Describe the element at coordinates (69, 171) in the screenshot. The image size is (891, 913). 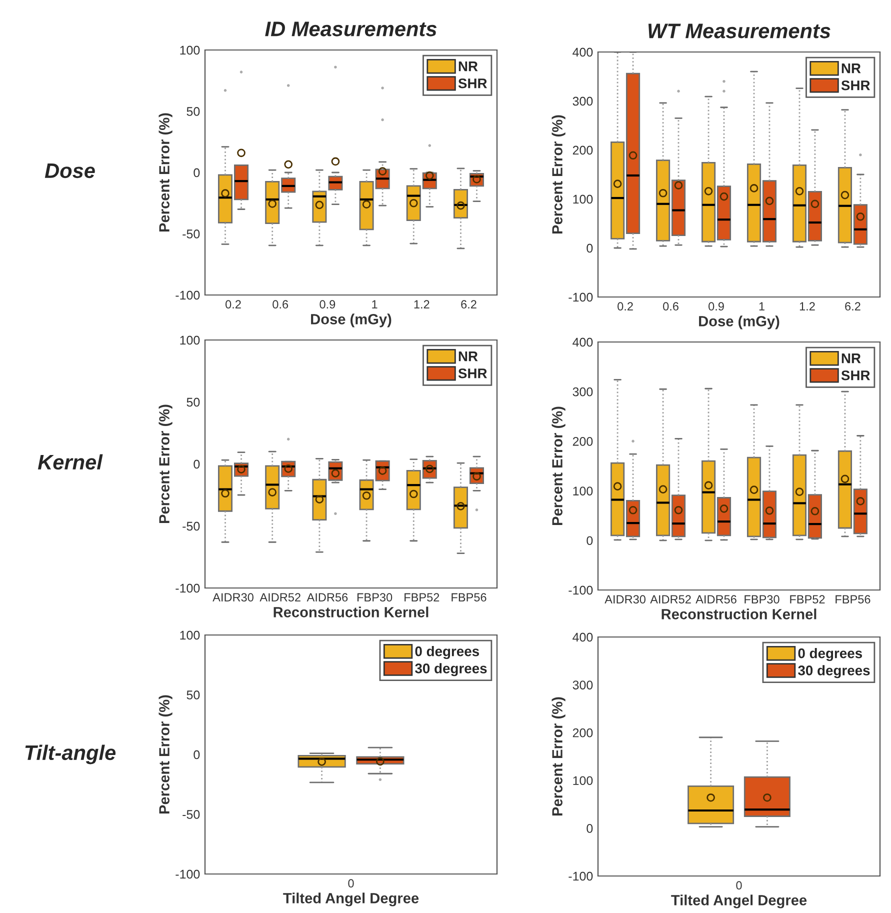
I see `text: Dose` at that location.